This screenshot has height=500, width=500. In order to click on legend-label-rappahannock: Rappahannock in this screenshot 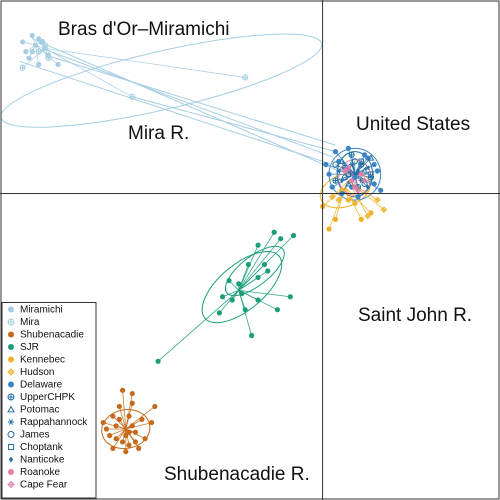, I will do `click(54, 422)`.